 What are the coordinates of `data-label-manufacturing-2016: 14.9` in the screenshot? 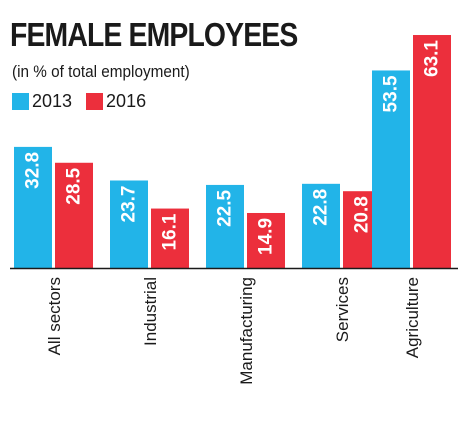 It's located at (266, 236).